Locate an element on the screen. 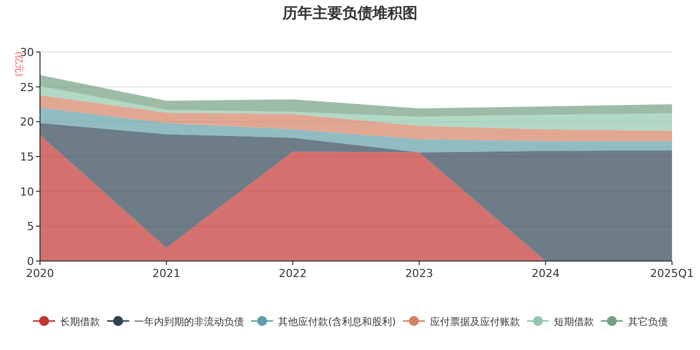  legend-label: 应付票据及应付账款 is located at coordinates (475, 322).